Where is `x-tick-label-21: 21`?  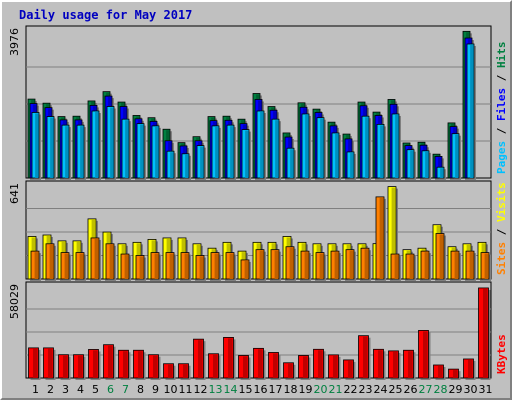 x-tick-label-21: 21 is located at coordinates (336, 389).